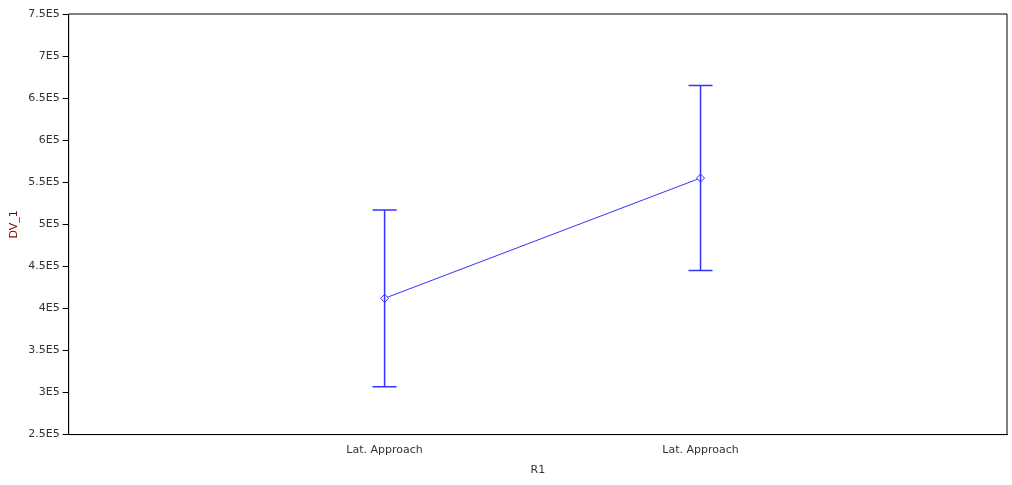  Describe the element at coordinates (44, 97) in the screenshot. I see `y-tick-label: 6.5E5` at that location.